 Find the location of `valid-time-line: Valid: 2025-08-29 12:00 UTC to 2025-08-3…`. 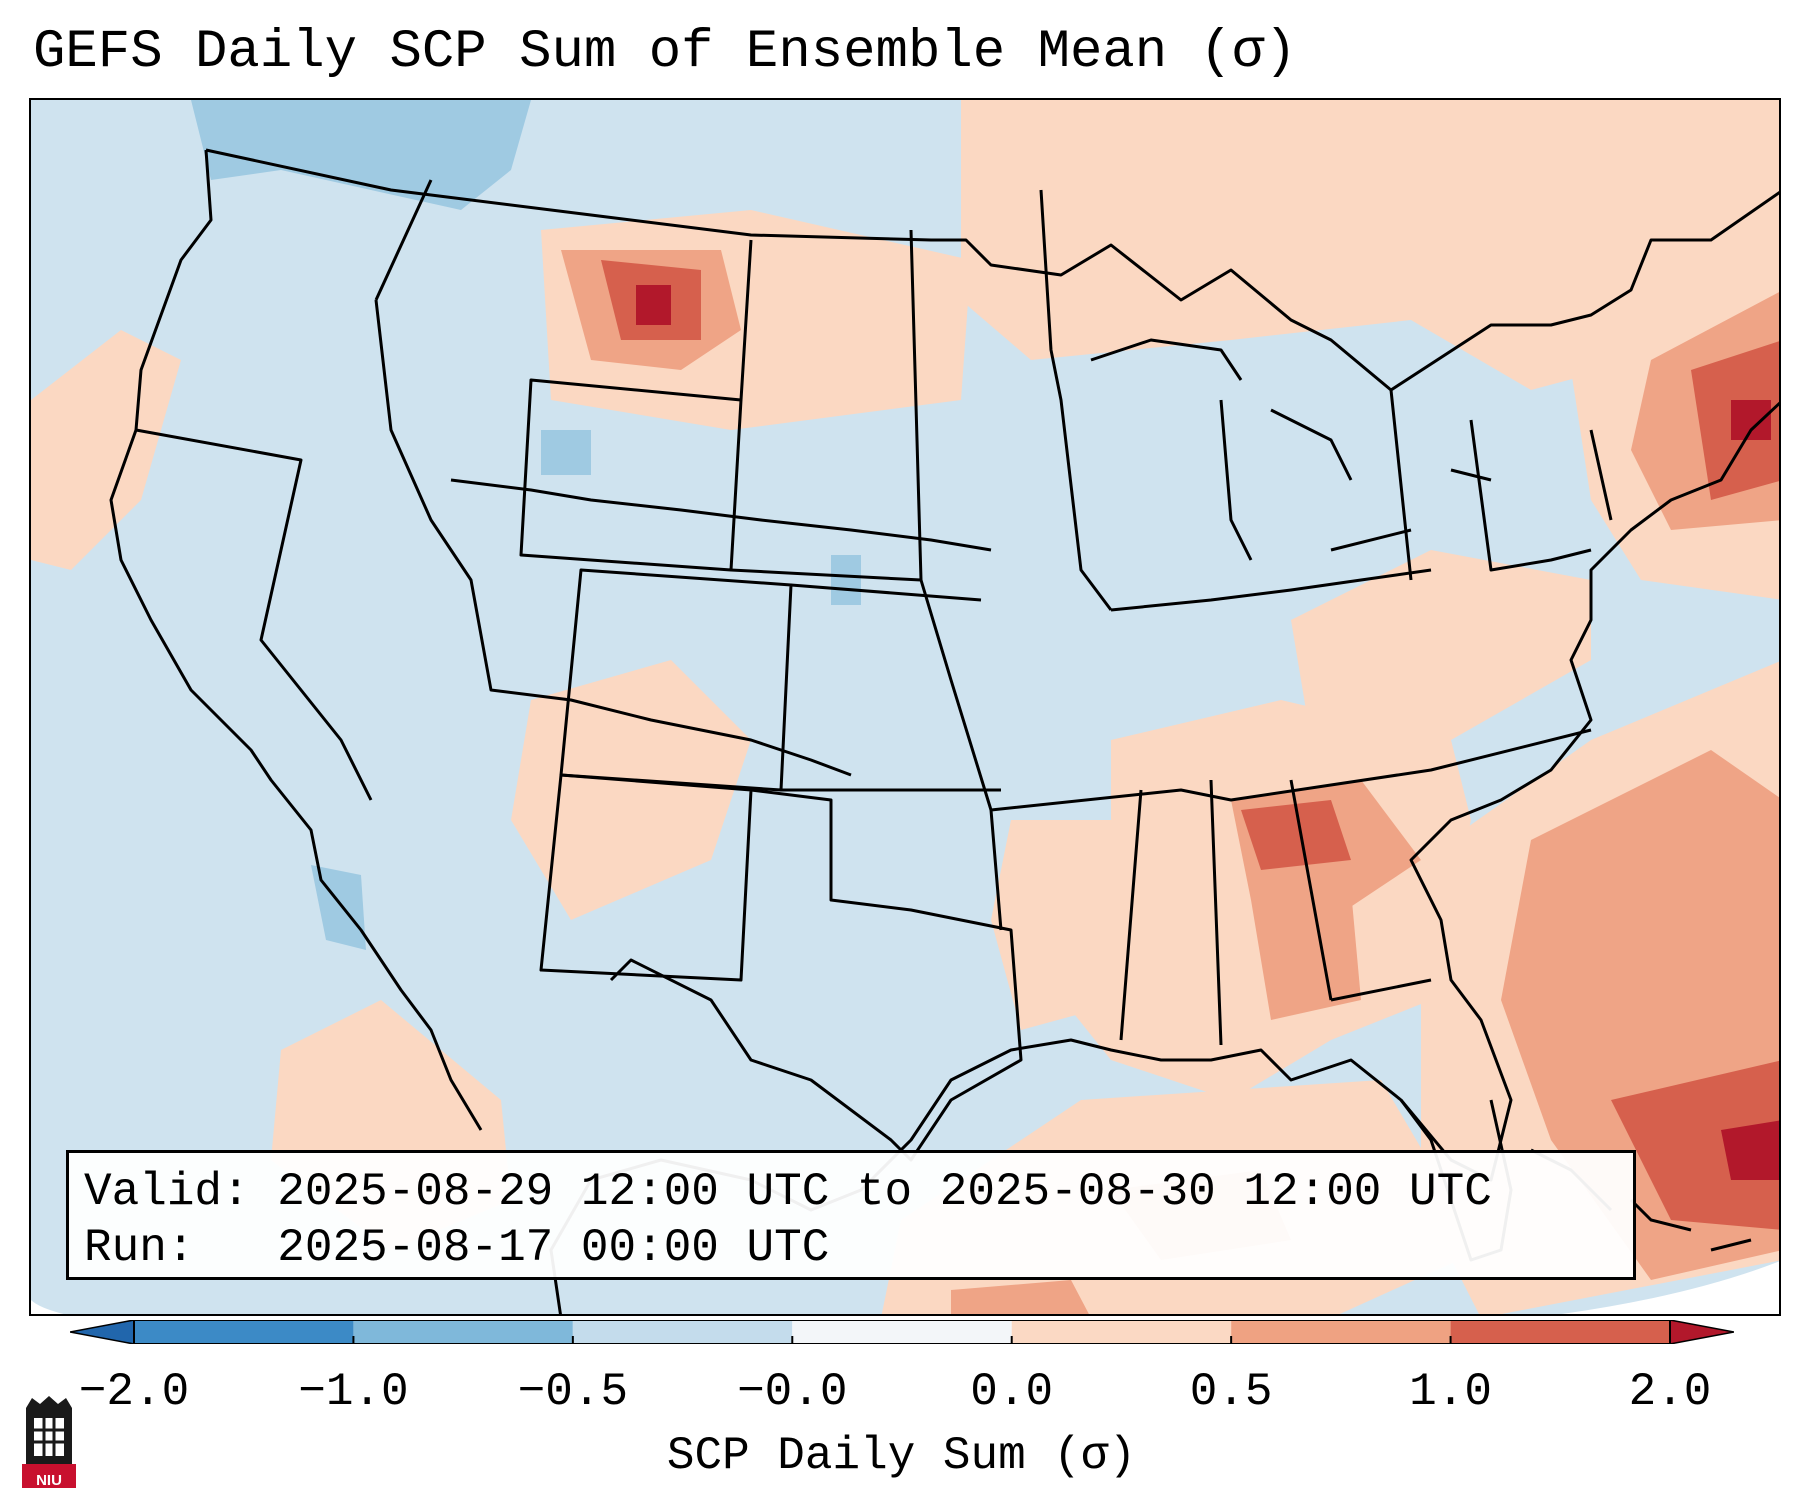

valid-time-line: Valid: 2025-08-29 12:00 UTC to 2025-08-3… is located at coordinates (788, 1192).